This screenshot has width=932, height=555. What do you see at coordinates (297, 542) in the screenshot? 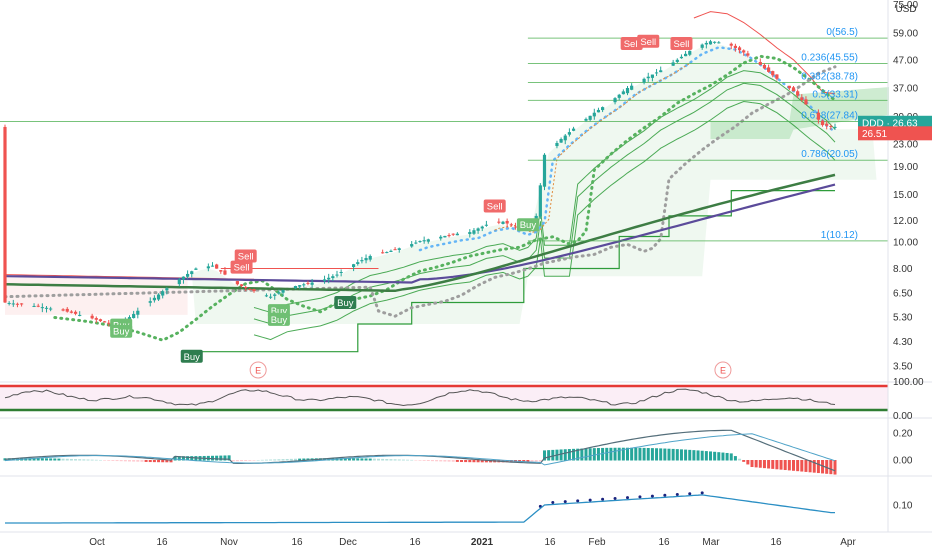
I see `x-tick-label-3: 16` at bounding box center [297, 542].